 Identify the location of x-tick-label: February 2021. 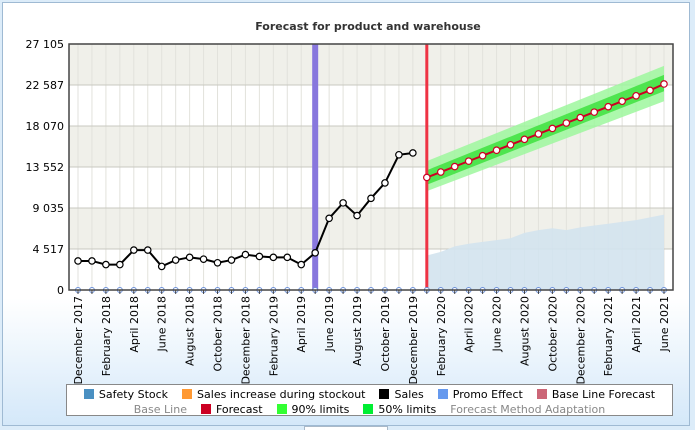
(608, 336).